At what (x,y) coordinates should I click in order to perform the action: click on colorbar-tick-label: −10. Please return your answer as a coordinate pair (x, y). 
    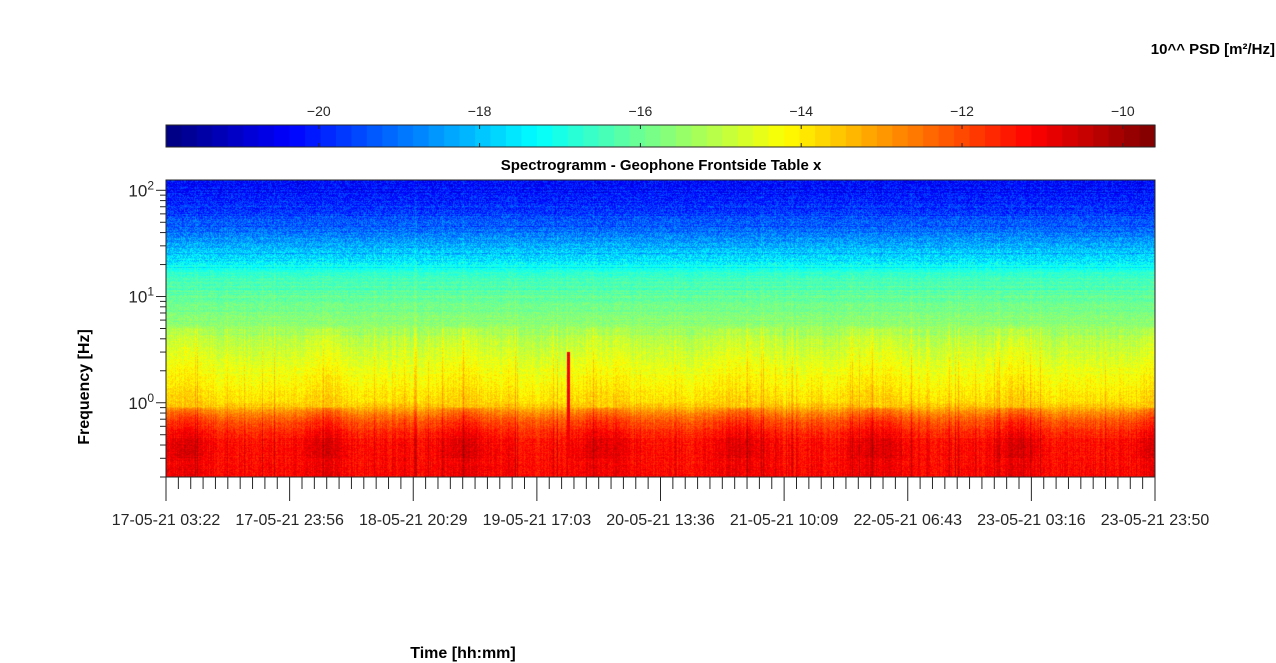
    Looking at the image, I should click on (1123, 111).